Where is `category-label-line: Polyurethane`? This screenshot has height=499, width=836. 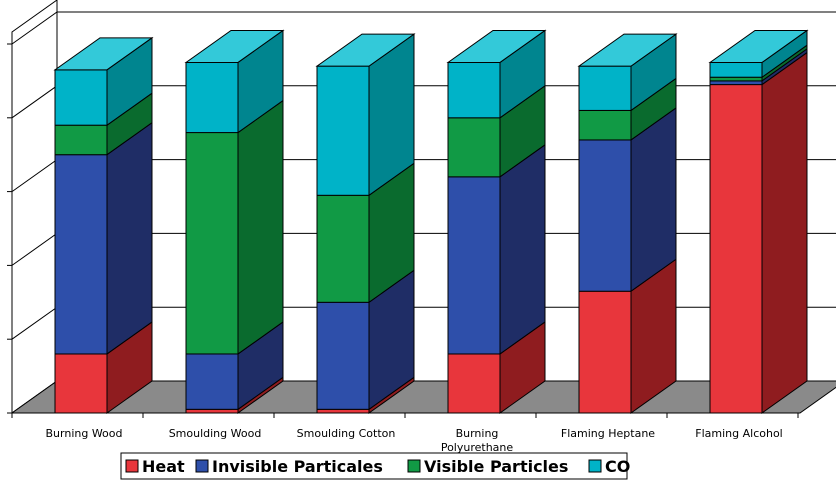 category-label-line: Polyurethane is located at coordinates (477, 447).